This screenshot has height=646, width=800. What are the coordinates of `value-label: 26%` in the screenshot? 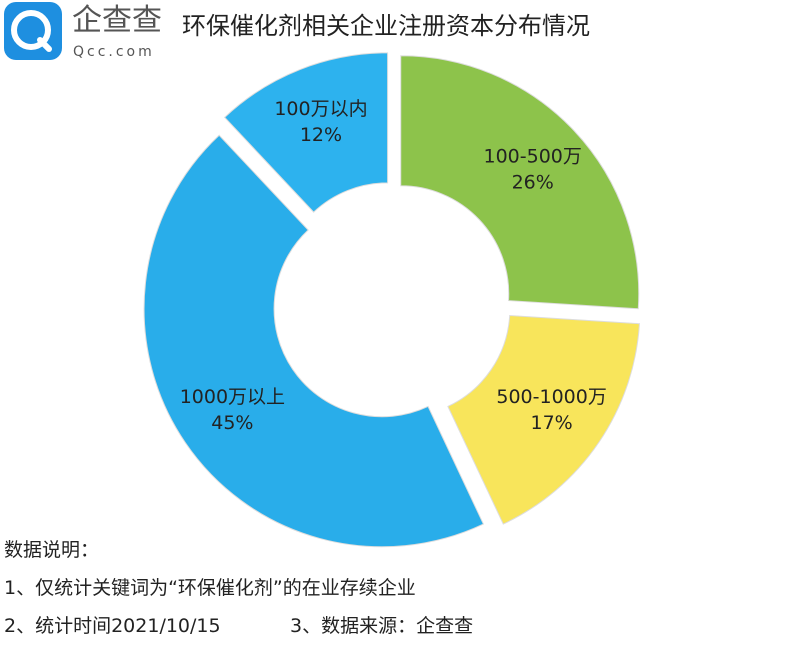 It's located at (533, 182).